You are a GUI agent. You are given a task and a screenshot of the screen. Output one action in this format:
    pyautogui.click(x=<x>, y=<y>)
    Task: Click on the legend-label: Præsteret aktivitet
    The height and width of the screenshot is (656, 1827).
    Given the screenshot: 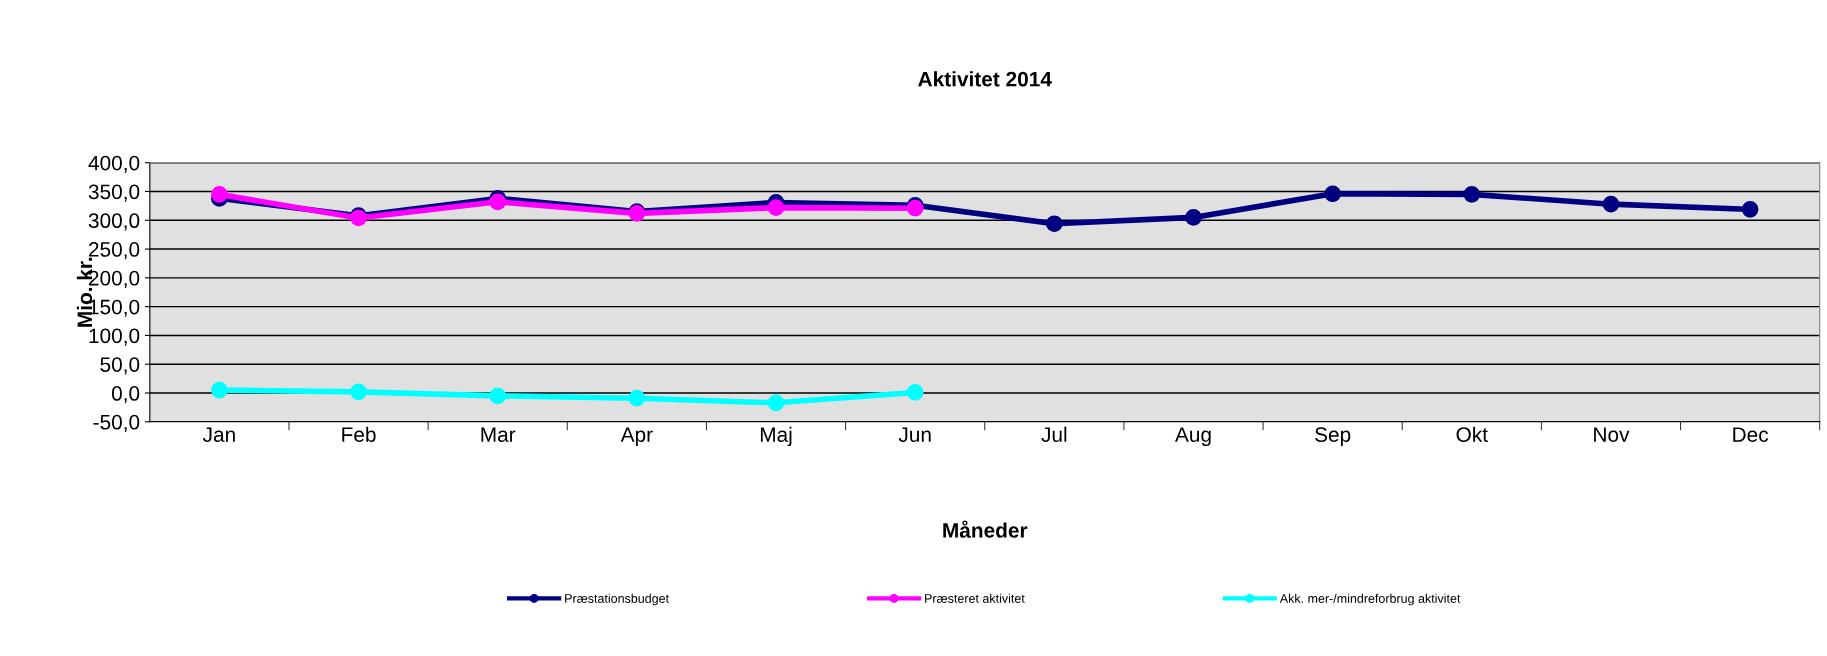 What is the action you would take?
    pyautogui.click(x=975, y=598)
    